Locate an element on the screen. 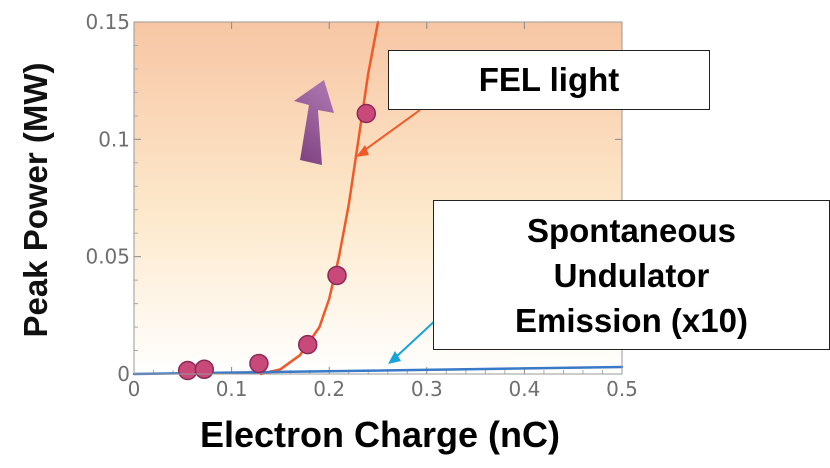  y-axis-title-group: Peak Power (MW) is located at coordinates (35, 199).